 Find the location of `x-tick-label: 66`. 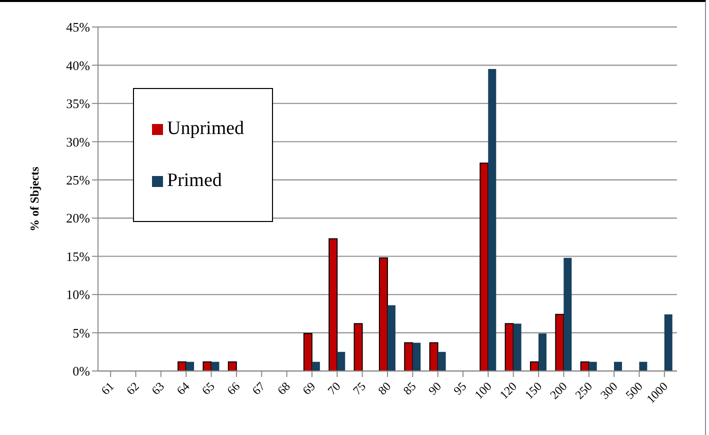

x-tick-label: 66 is located at coordinates (233, 388).